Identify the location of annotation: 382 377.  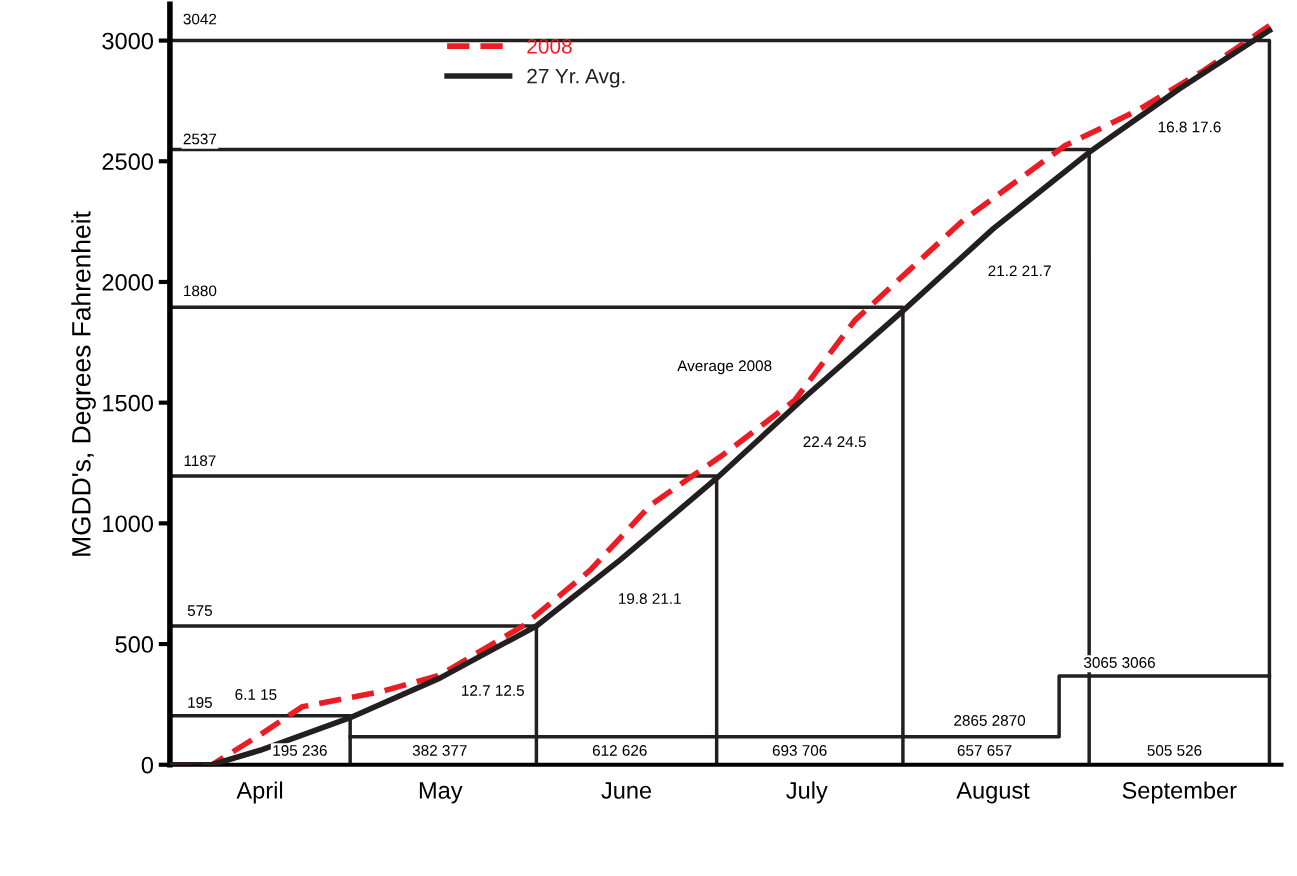
(439, 750).